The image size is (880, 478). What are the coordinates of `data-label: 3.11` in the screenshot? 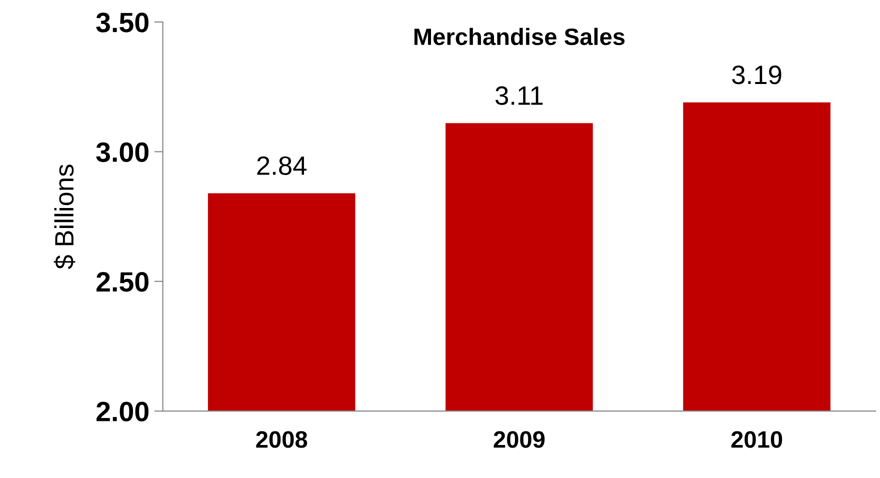 It's located at (519, 95).